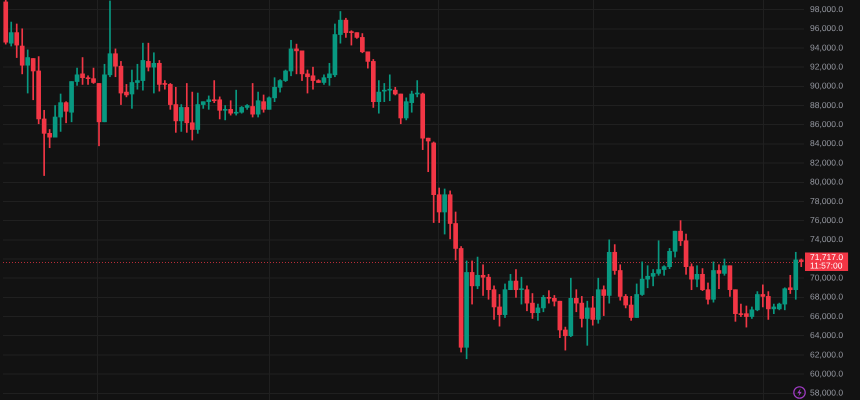  I want to click on y-tick-label: 74,000.0, so click(827, 239).